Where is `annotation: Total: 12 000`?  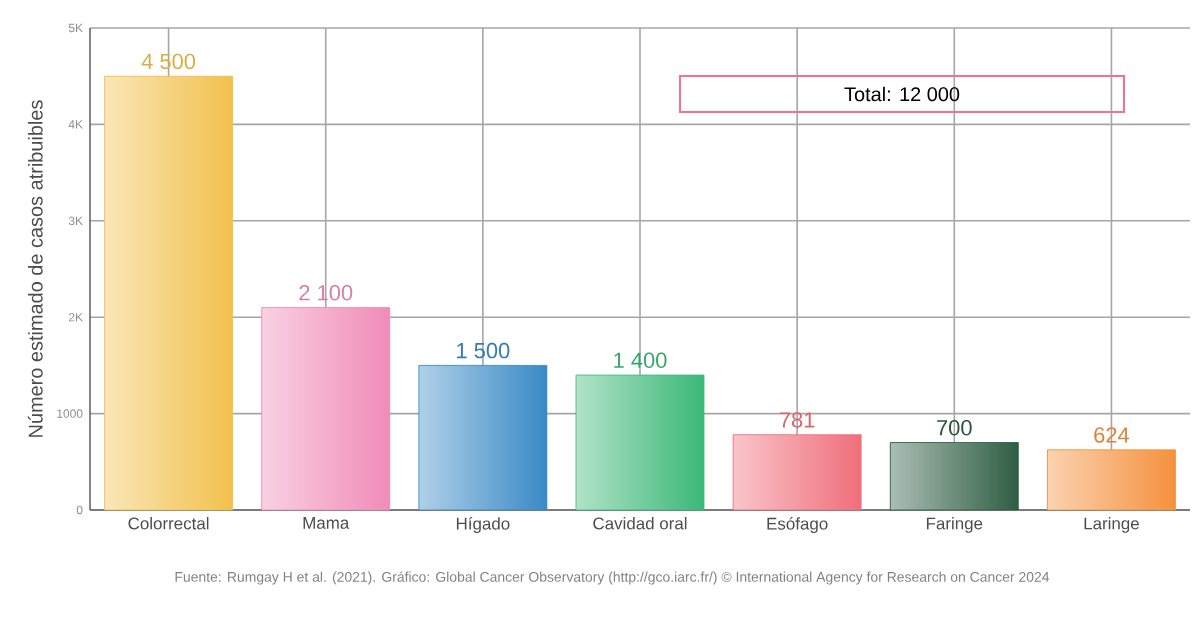 annotation: Total: 12 000 is located at coordinates (902, 94).